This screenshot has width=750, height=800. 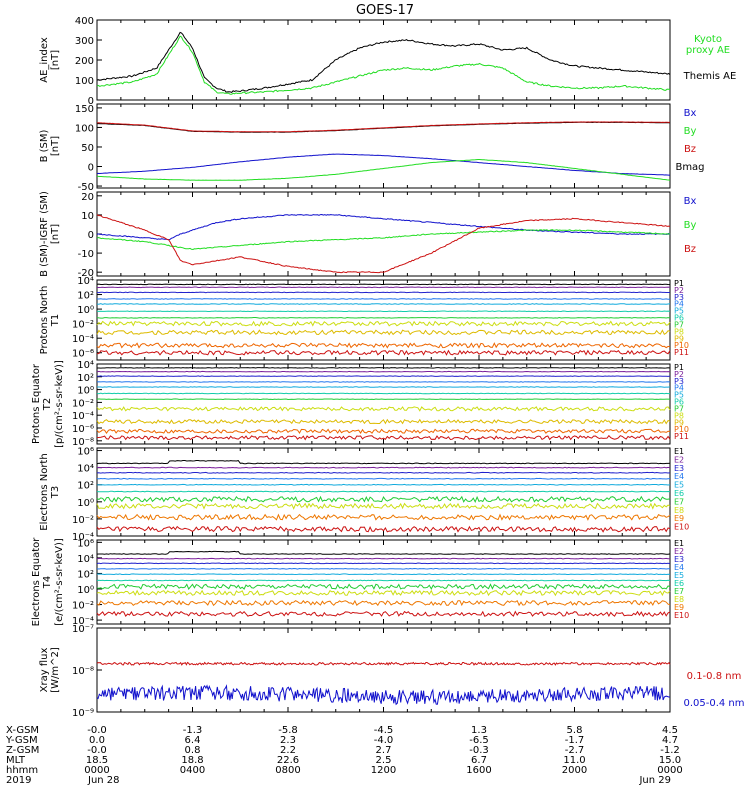 What do you see at coordinates (383, 244) in the screenshot?
I see `series-line-bz` at bounding box center [383, 244].